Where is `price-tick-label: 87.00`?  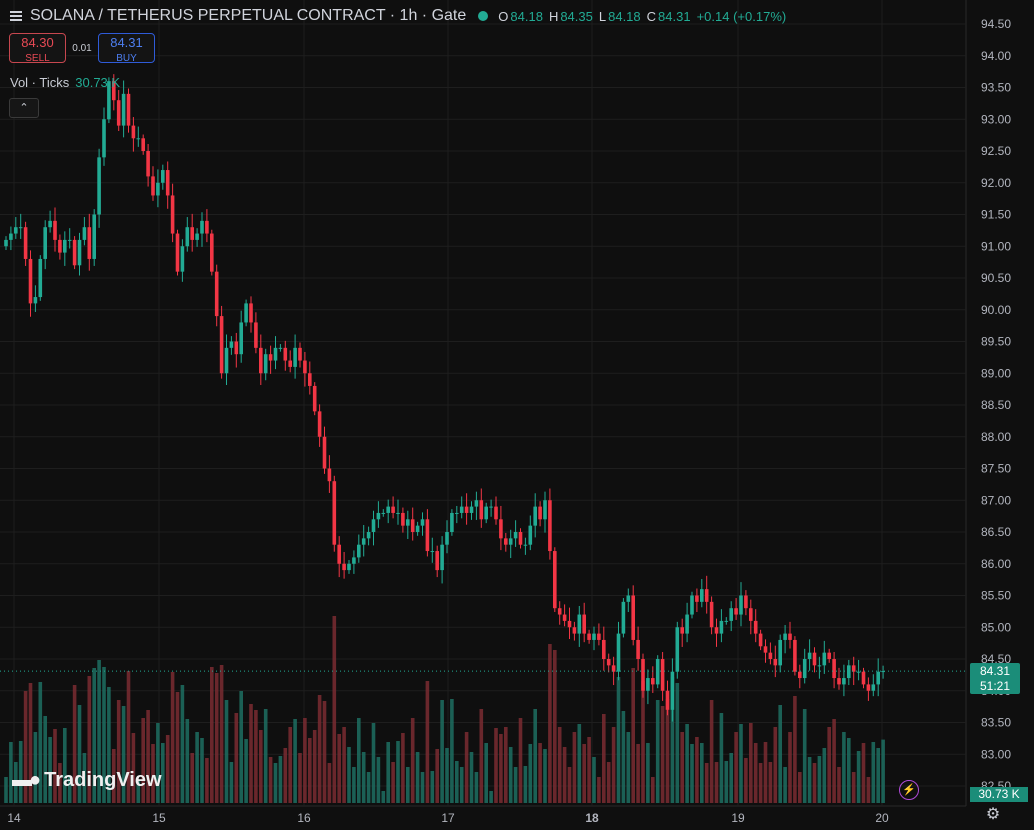
price-tick-label: 87.00 is located at coordinates (996, 500).